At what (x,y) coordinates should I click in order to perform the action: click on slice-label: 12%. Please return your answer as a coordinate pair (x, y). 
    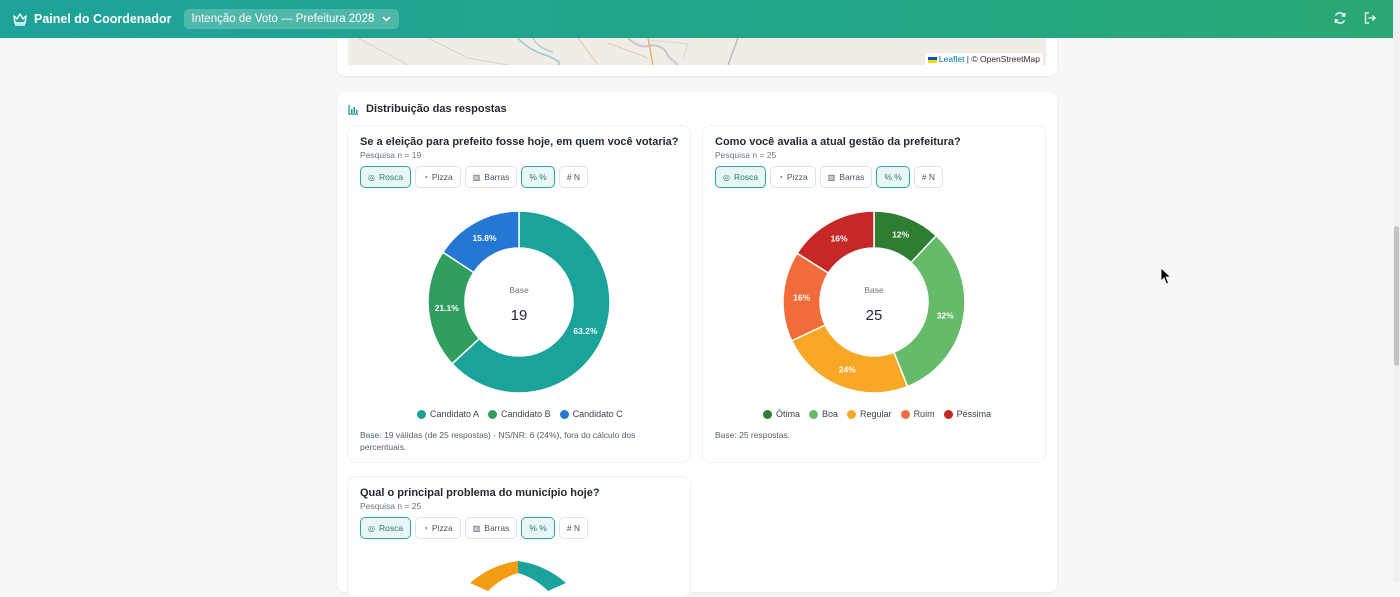
    Looking at the image, I should click on (900, 235).